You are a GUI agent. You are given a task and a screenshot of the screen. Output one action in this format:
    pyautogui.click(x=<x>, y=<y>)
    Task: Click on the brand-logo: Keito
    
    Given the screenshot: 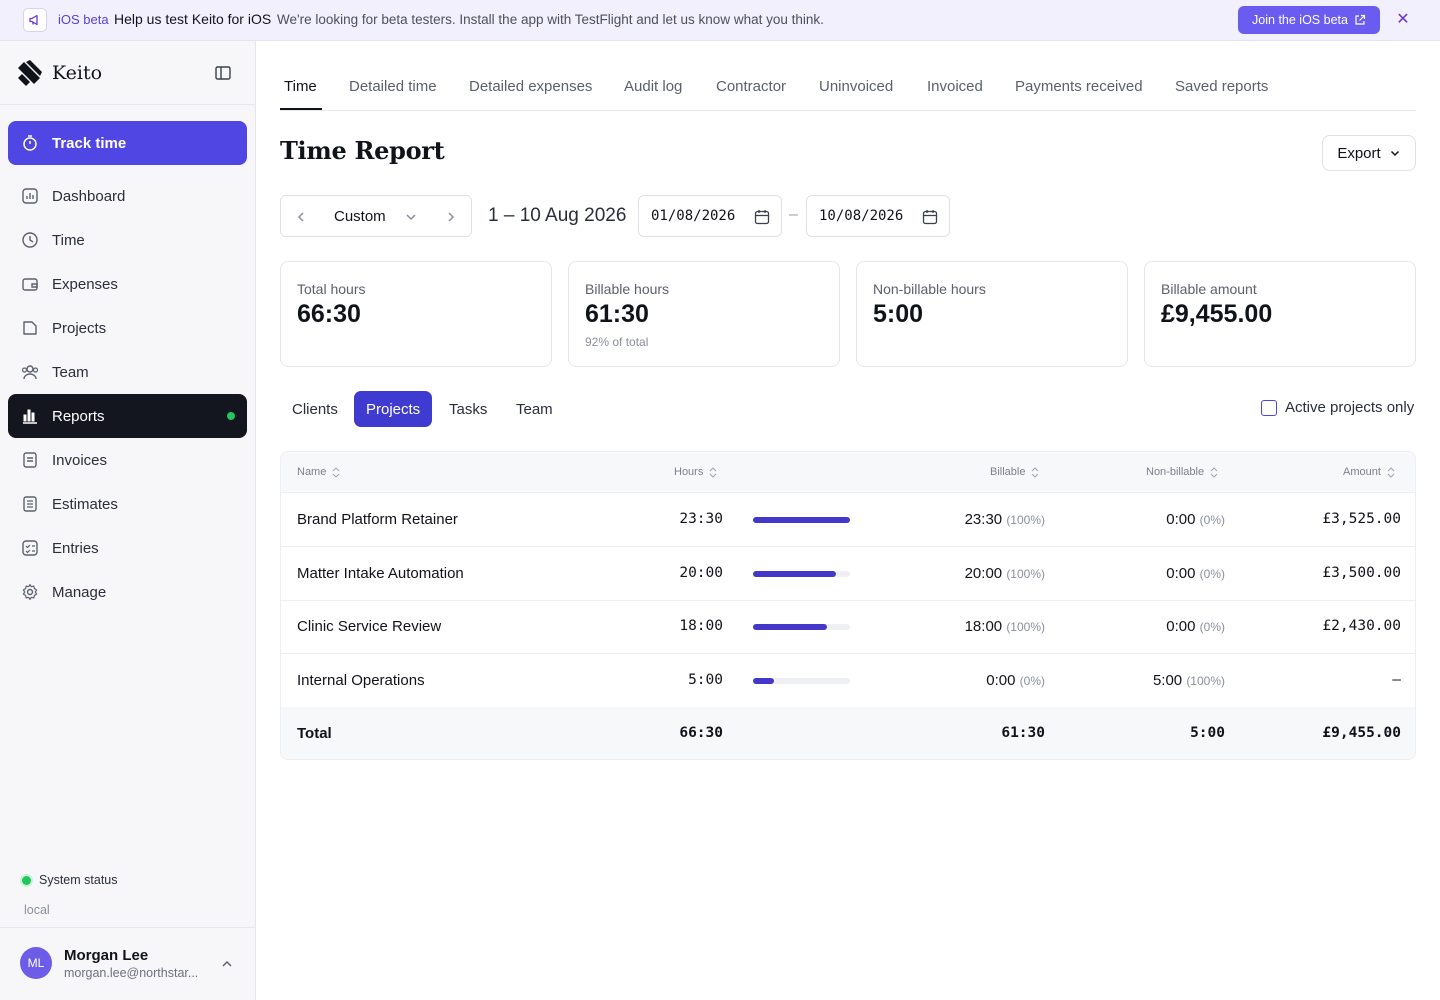 What is the action you would take?
    pyautogui.click(x=59, y=73)
    